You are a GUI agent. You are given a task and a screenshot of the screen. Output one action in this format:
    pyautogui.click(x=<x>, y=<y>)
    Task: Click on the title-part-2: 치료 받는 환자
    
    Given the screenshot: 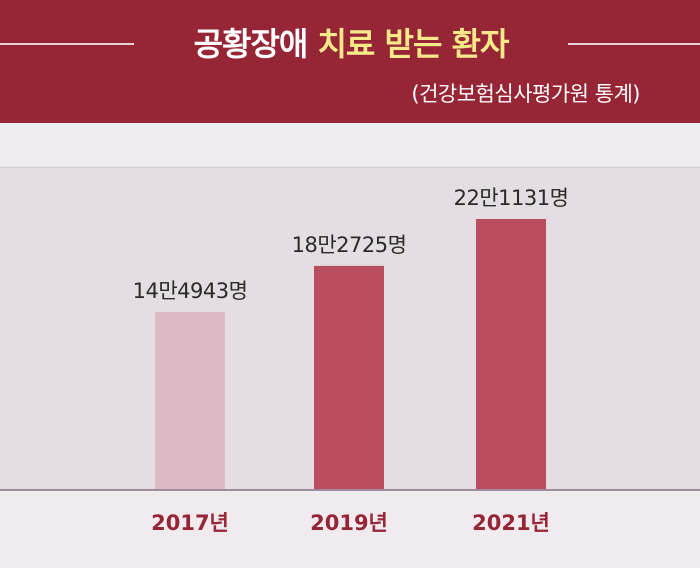 What is the action you would take?
    pyautogui.click(x=413, y=44)
    